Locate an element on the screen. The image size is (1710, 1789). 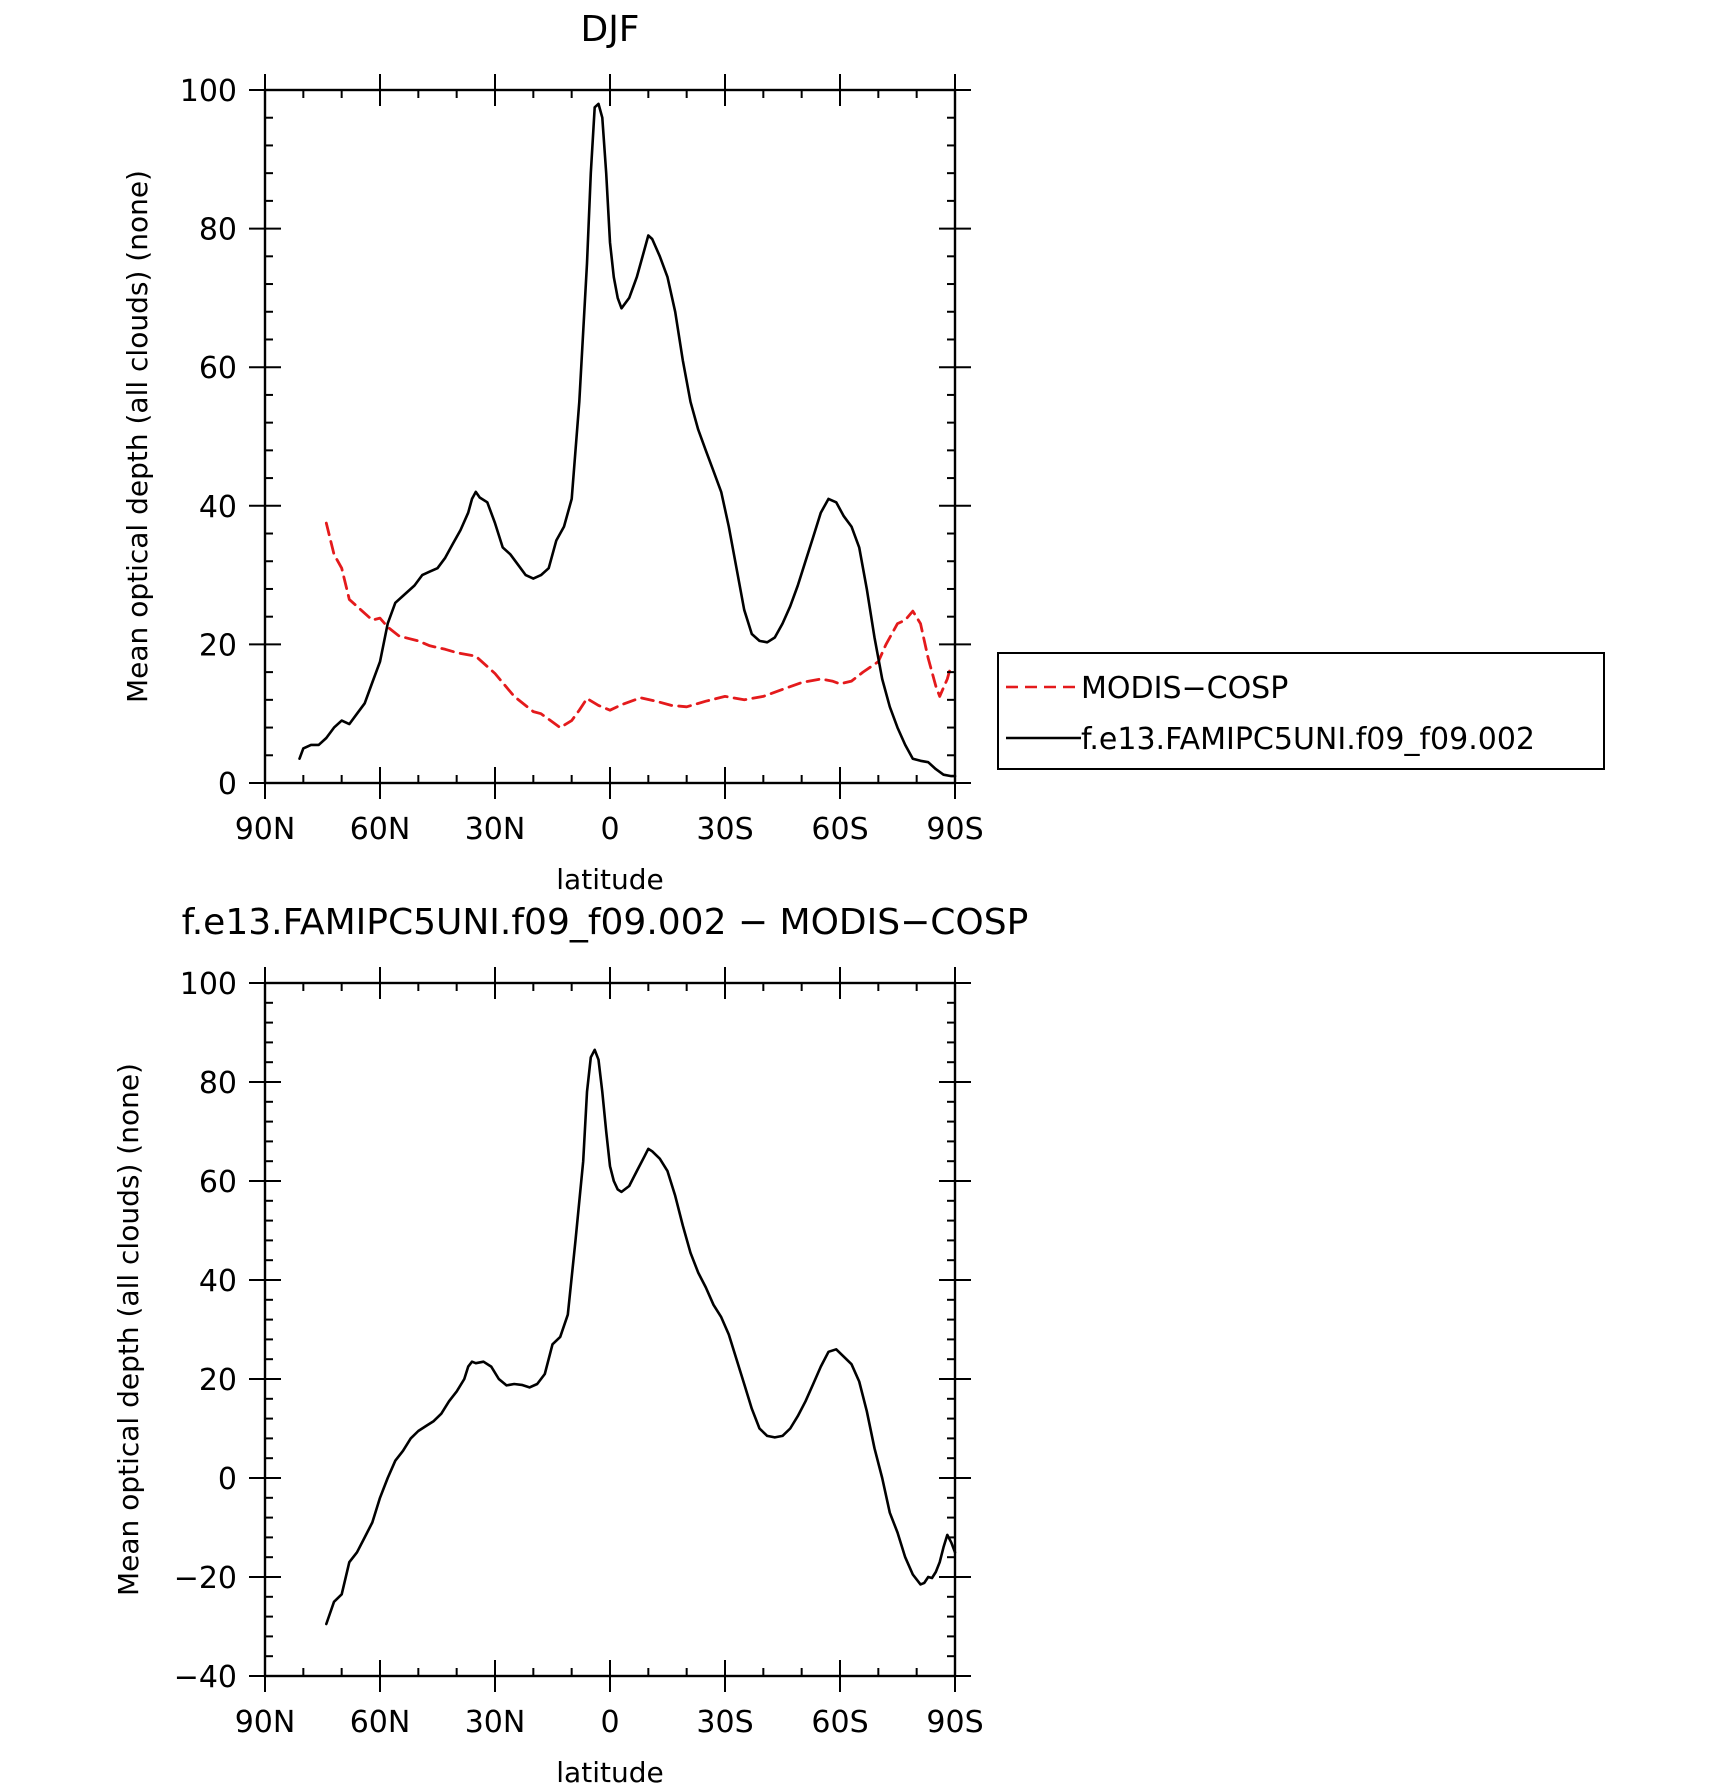
legend-label-model: f.e13.FAMIPC5UNI.f09_f09.002 is located at coordinates (1308, 739).